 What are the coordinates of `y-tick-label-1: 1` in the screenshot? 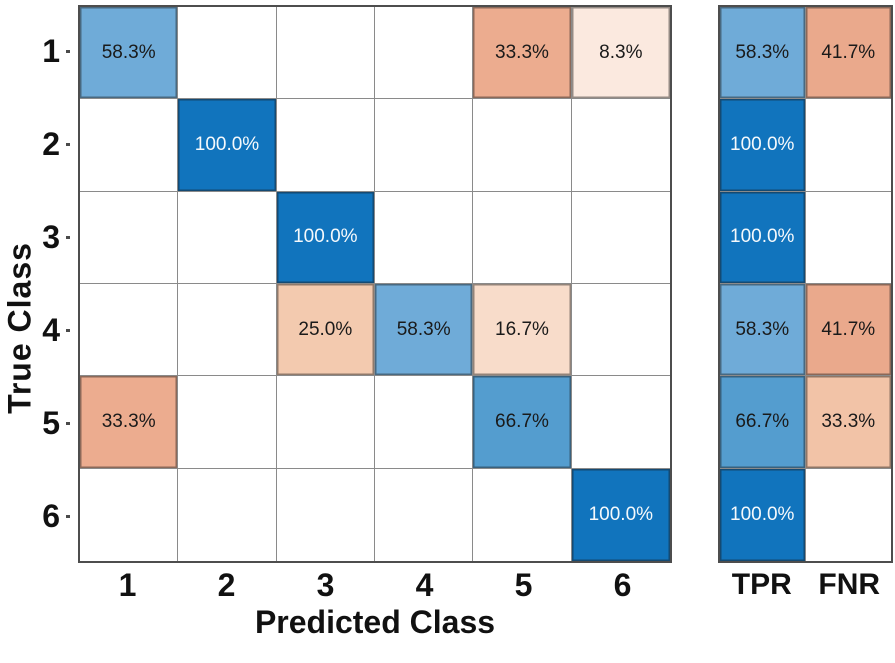 It's located at (39, 51).